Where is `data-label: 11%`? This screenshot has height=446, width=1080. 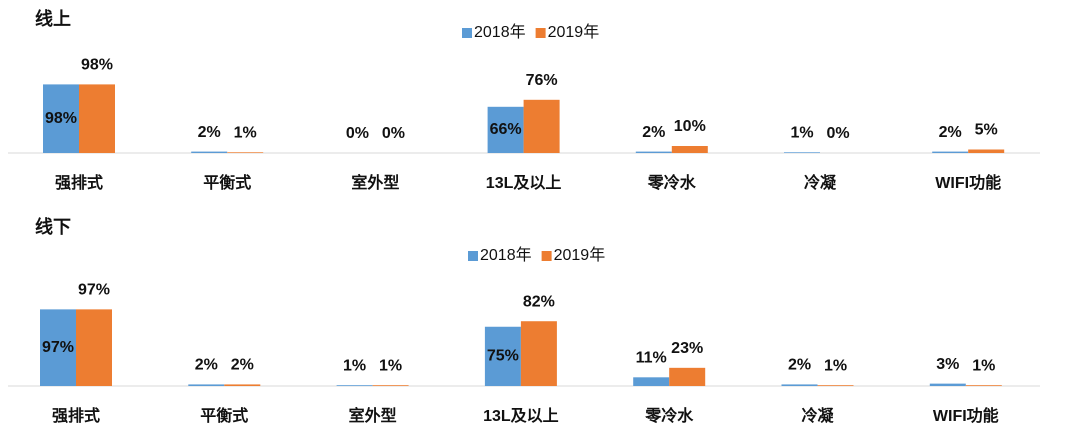
data-label: 11% is located at coordinates (651, 358).